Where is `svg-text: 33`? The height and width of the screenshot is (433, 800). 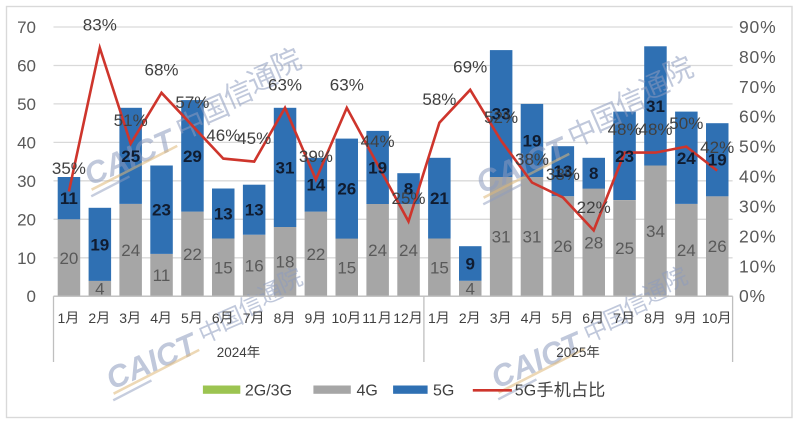
svg-text: 33 is located at coordinates (501, 114).